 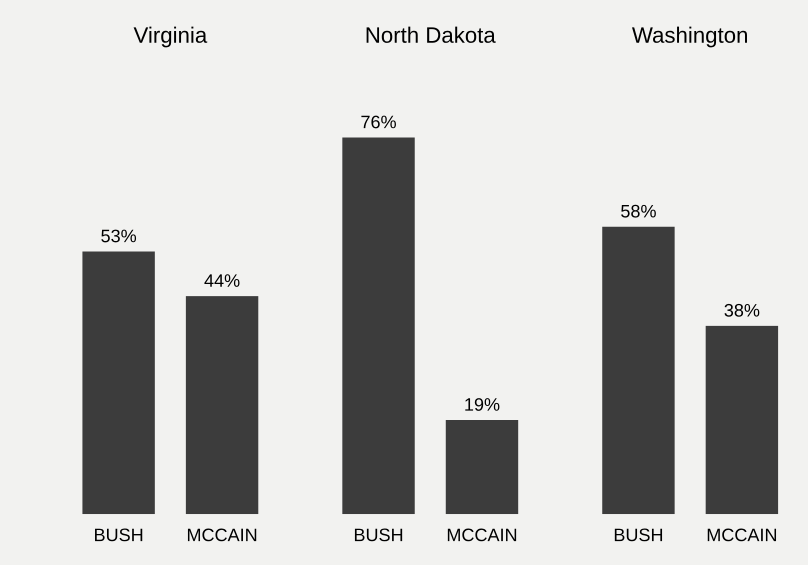 I want to click on chart-title: Washington, so click(x=689, y=37).